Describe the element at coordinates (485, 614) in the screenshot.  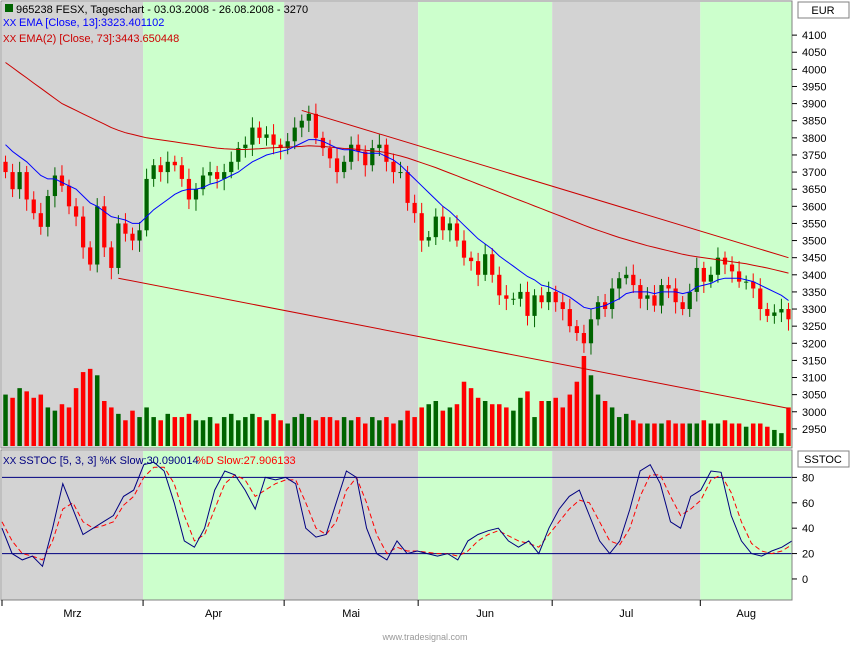
I see `month-label-Jun: Jun` at that location.